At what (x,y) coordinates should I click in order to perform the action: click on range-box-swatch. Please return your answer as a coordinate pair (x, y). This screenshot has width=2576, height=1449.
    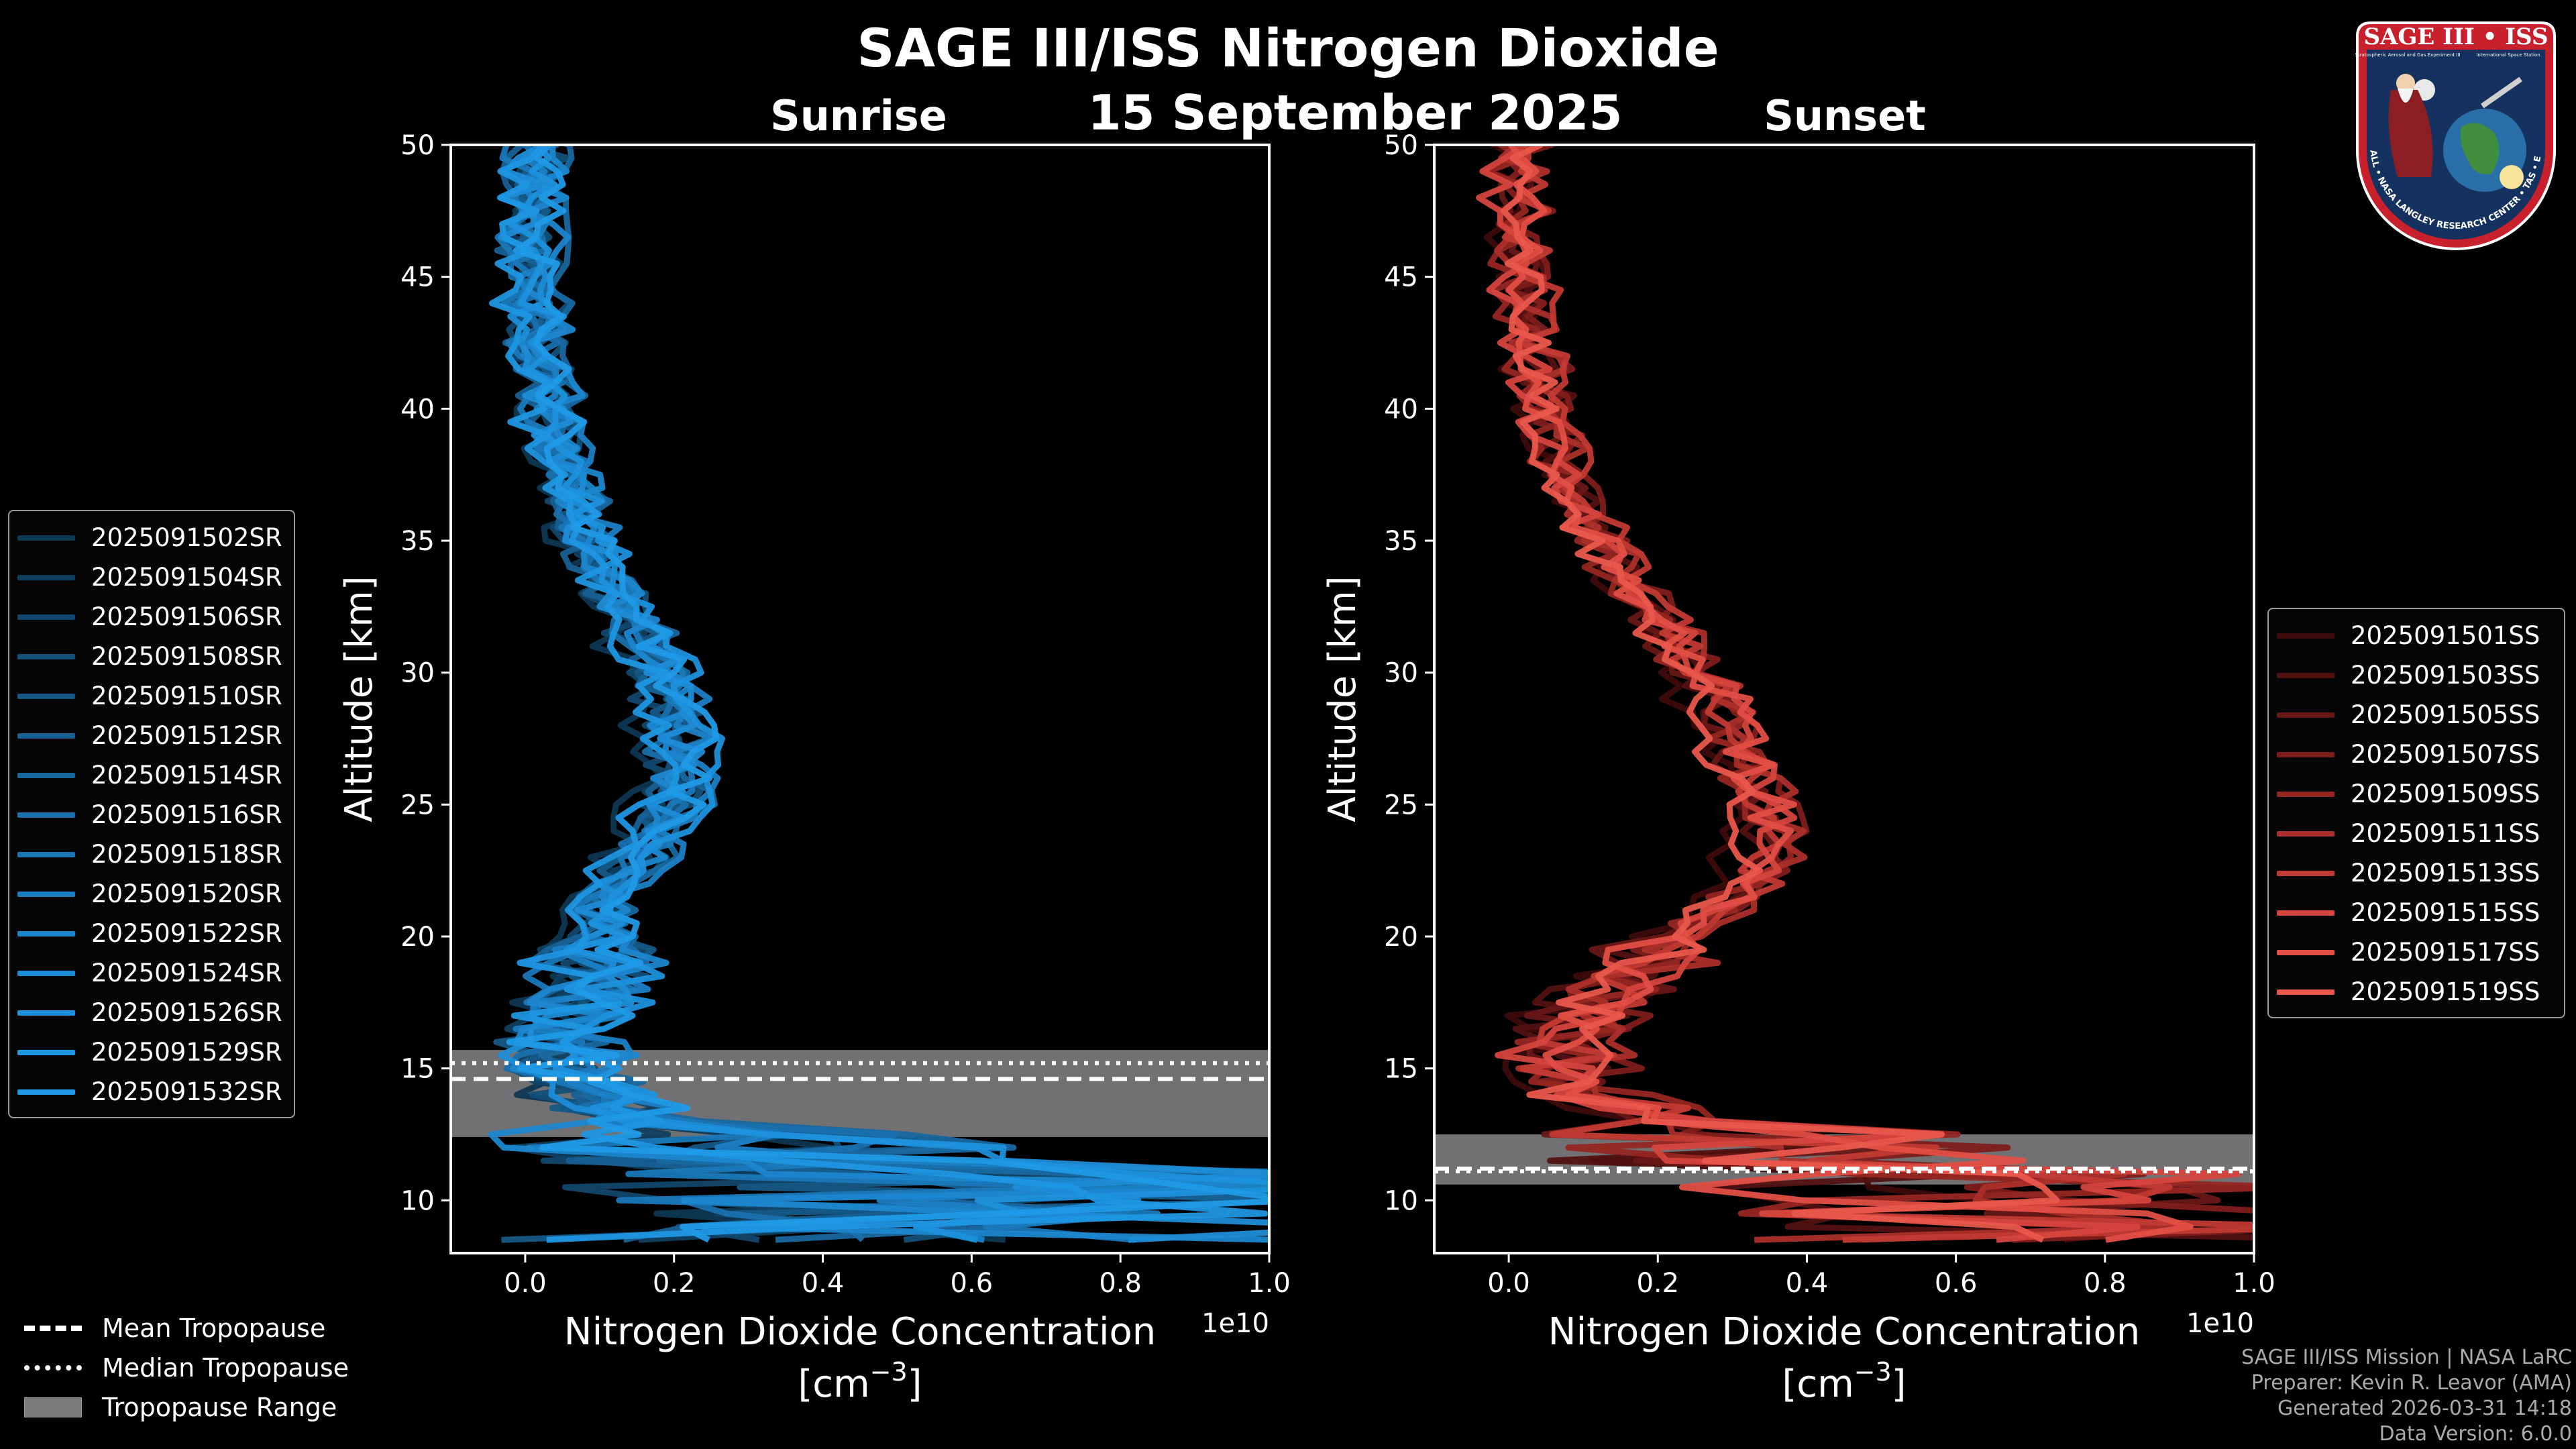
    Looking at the image, I should click on (53, 1407).